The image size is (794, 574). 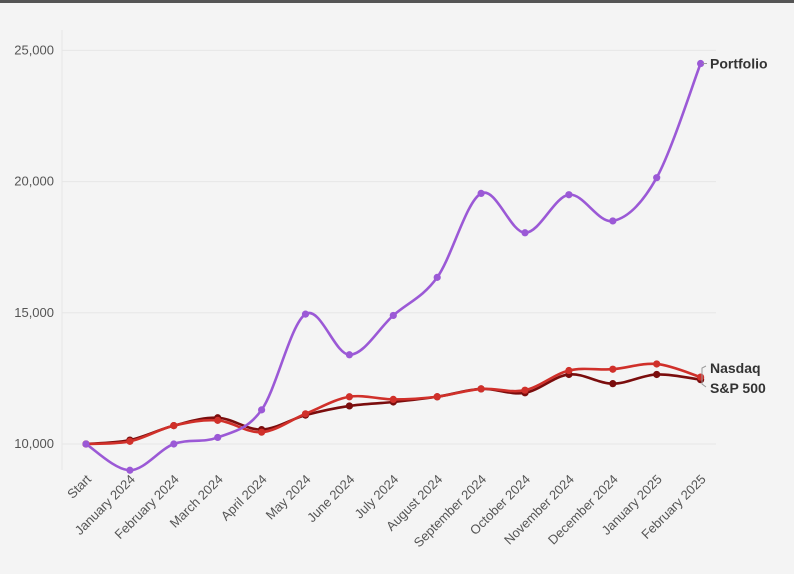 What do you see at coordinates (34, 443) in the screenshot?
I see `y-tick-label: 10,000` at bounding box center [34, 443].